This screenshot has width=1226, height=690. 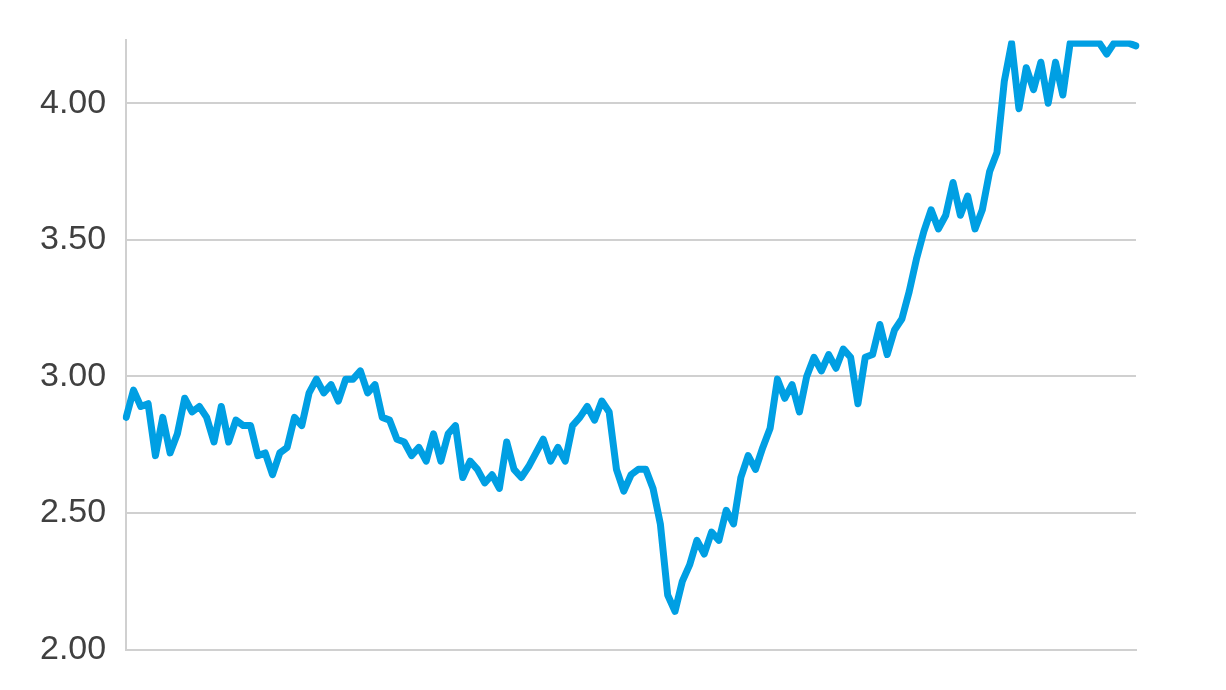 I want to click on y-tick-label: 3.00, so click(x=73, y=373).